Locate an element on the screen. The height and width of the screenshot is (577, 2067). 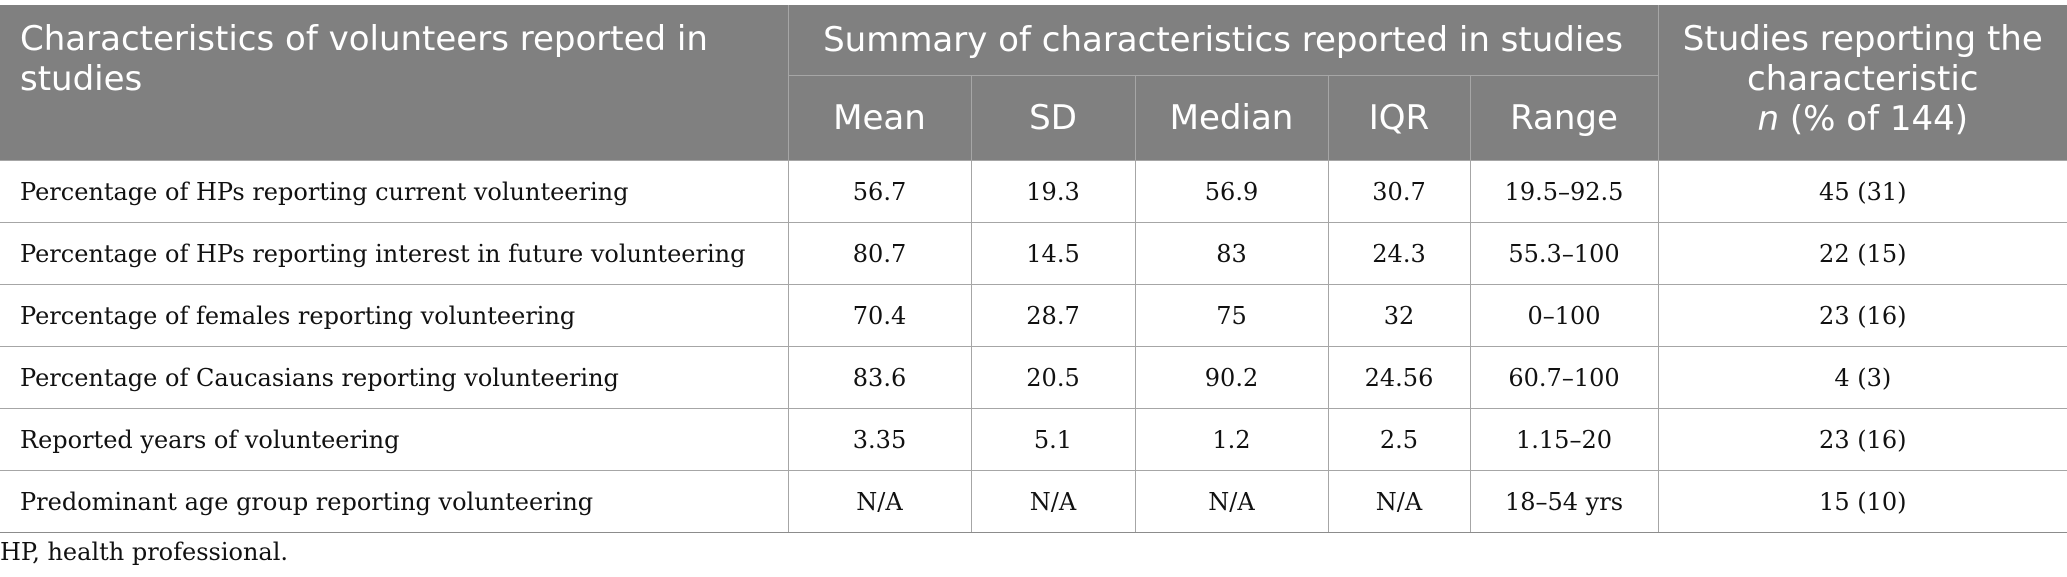
cell-sd: 19.3 is located at coordinates (1053, 191).